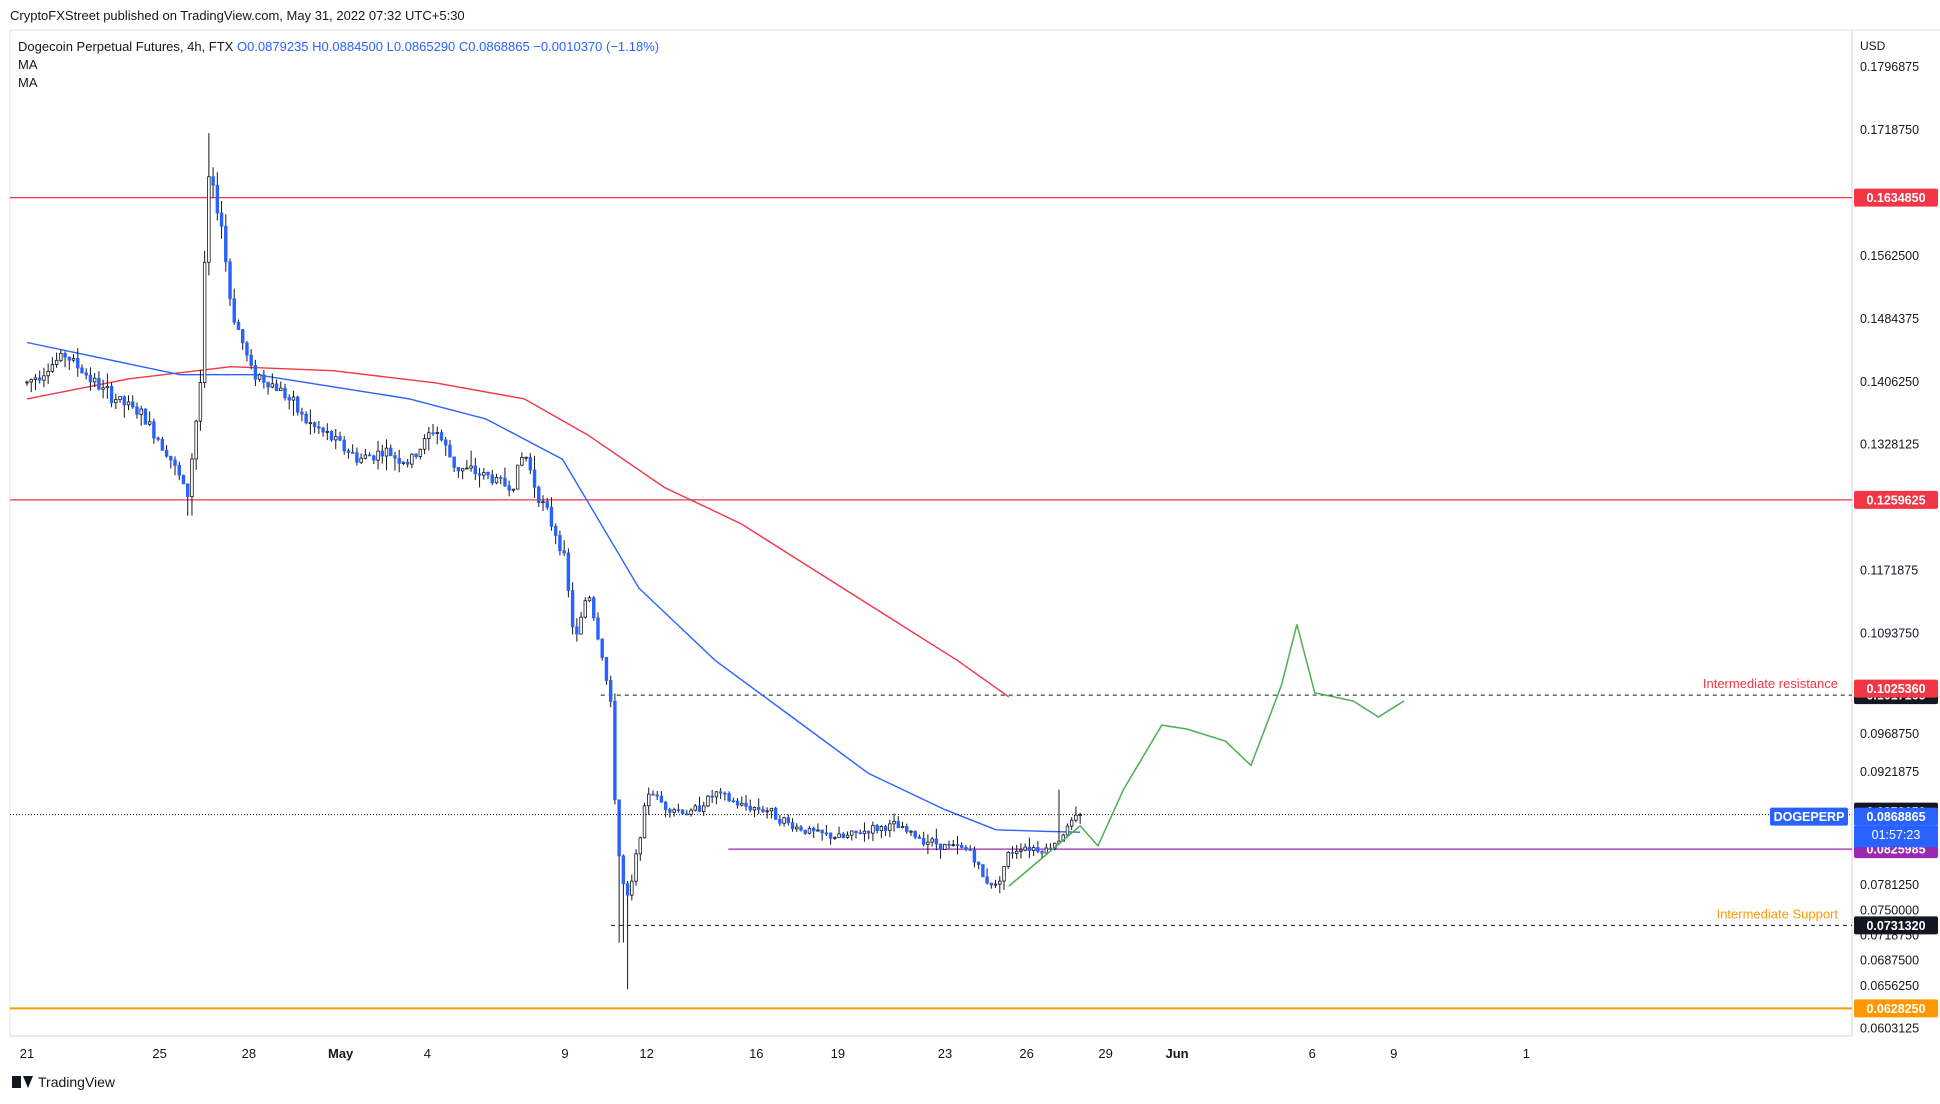  What do you see at coordinates (126, 46) in the screenshot?
I see `symbol-description: Dogecoin Perpetual Futures, 4h, FTX` at bounding box center [126, 46].